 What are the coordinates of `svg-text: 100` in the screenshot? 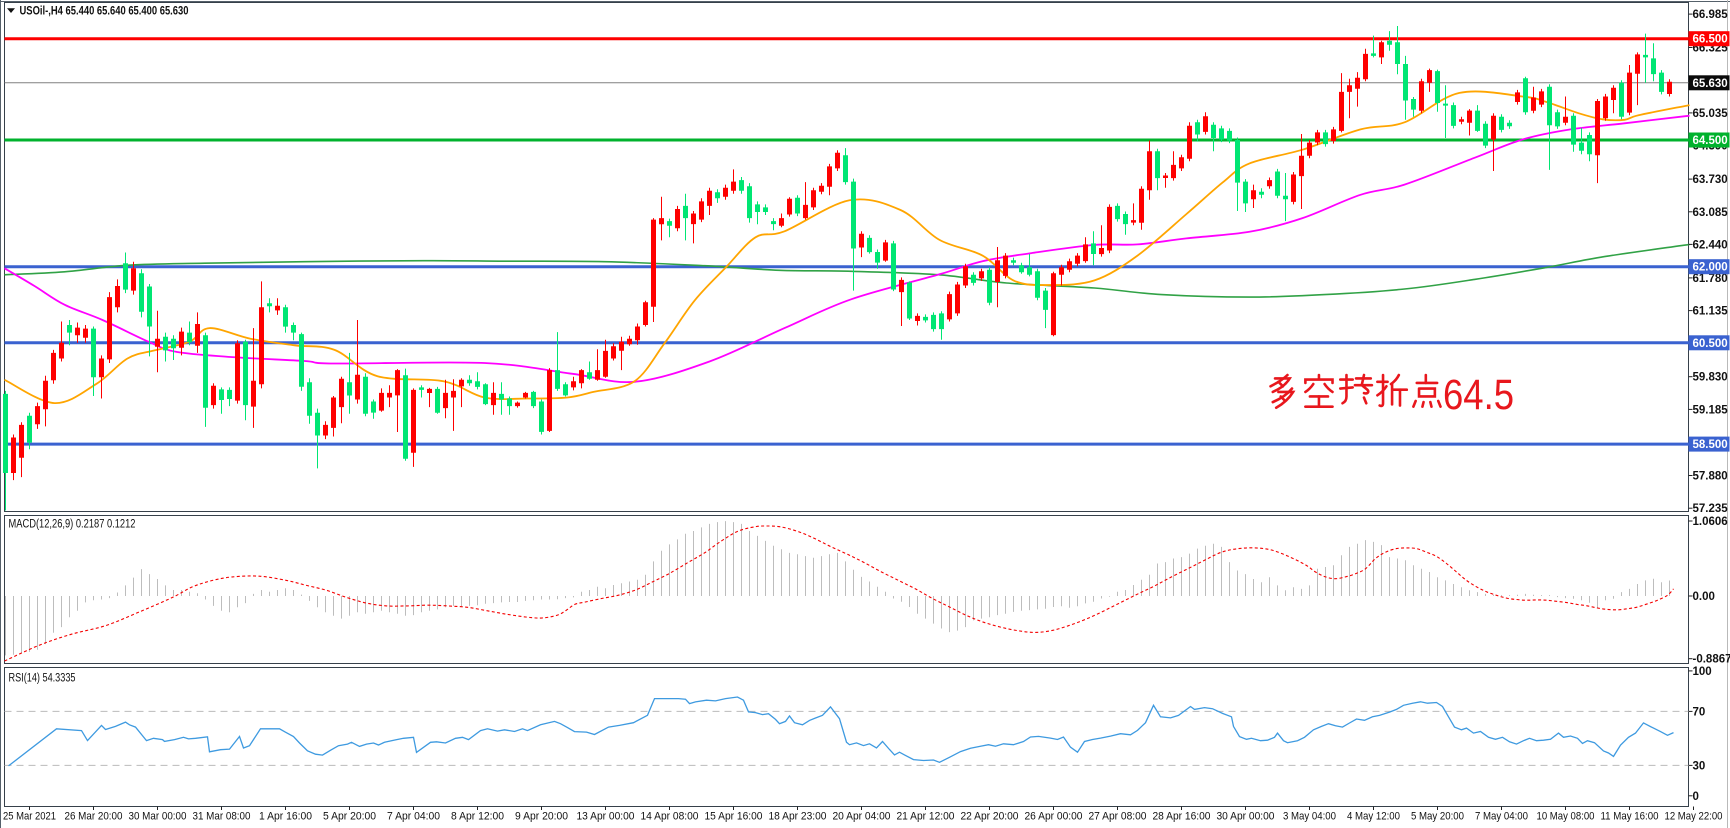 It's located at (1702, 672).